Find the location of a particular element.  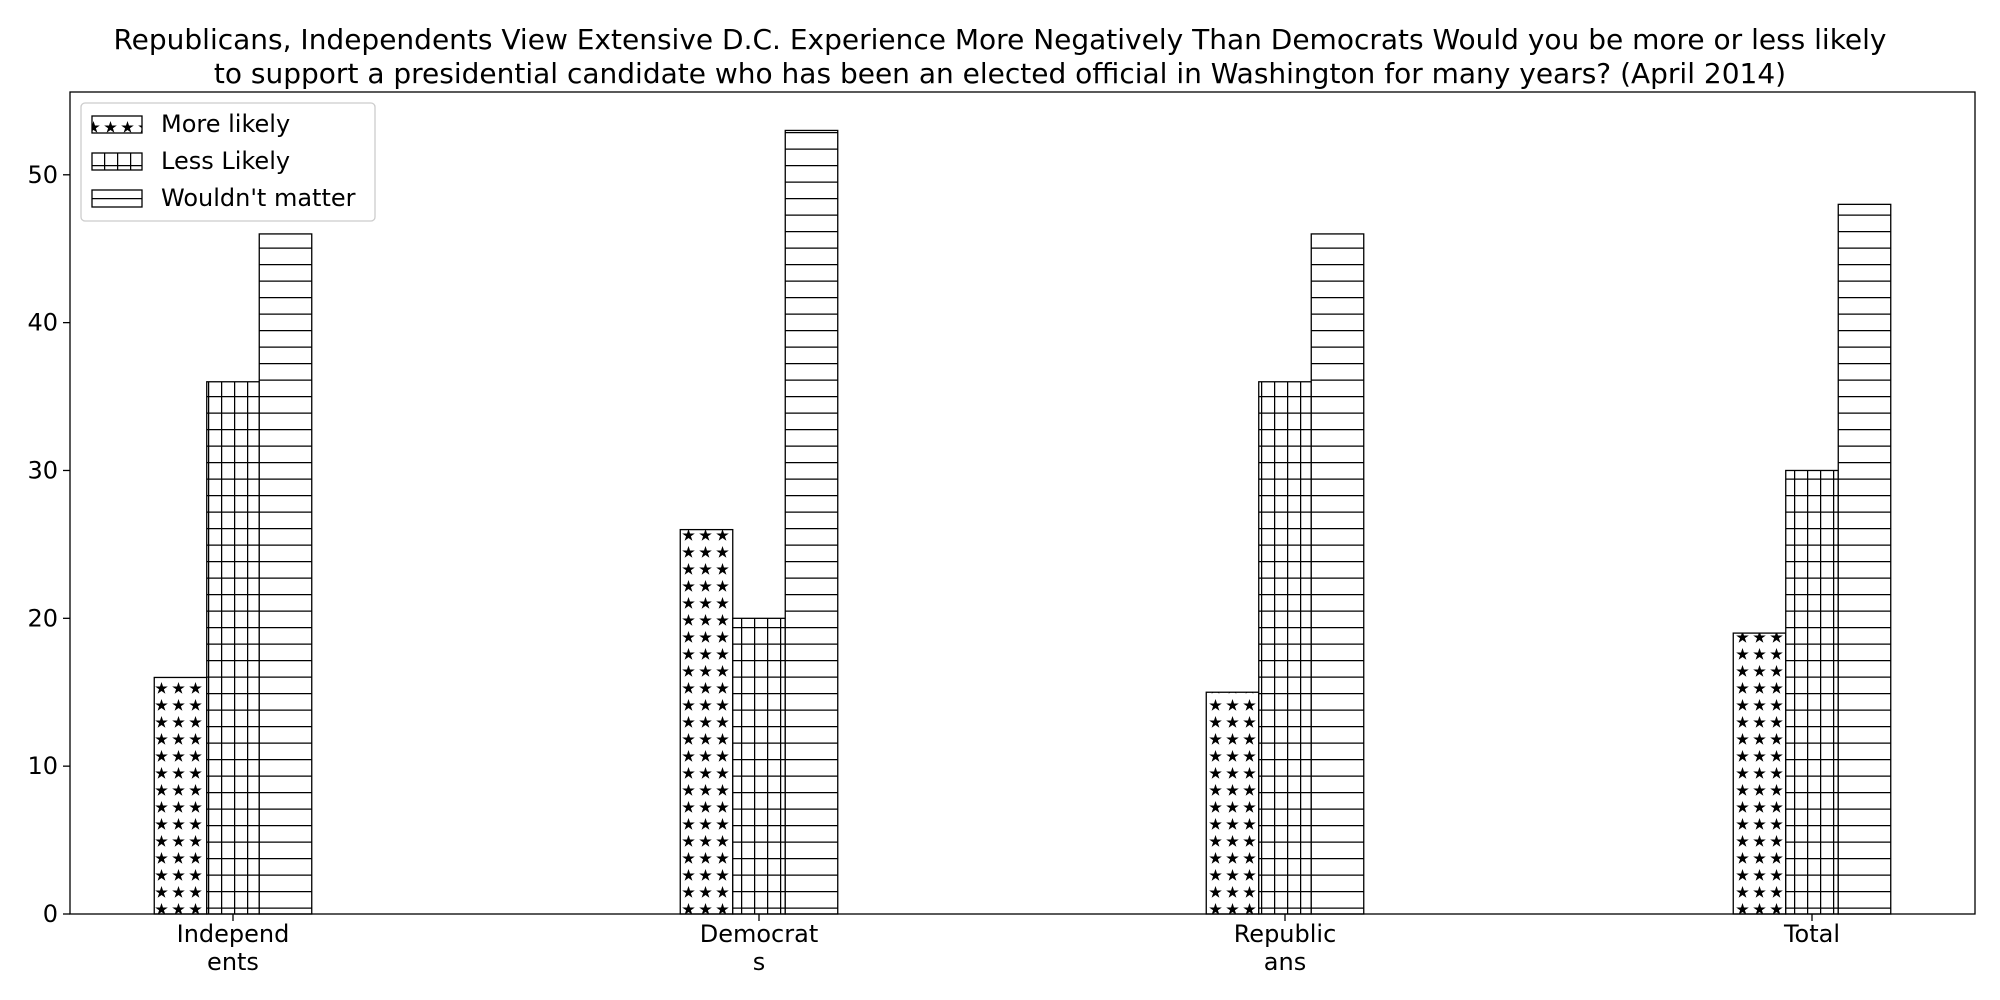

y-tick-label: 50 is located at coordinates (42, 175).